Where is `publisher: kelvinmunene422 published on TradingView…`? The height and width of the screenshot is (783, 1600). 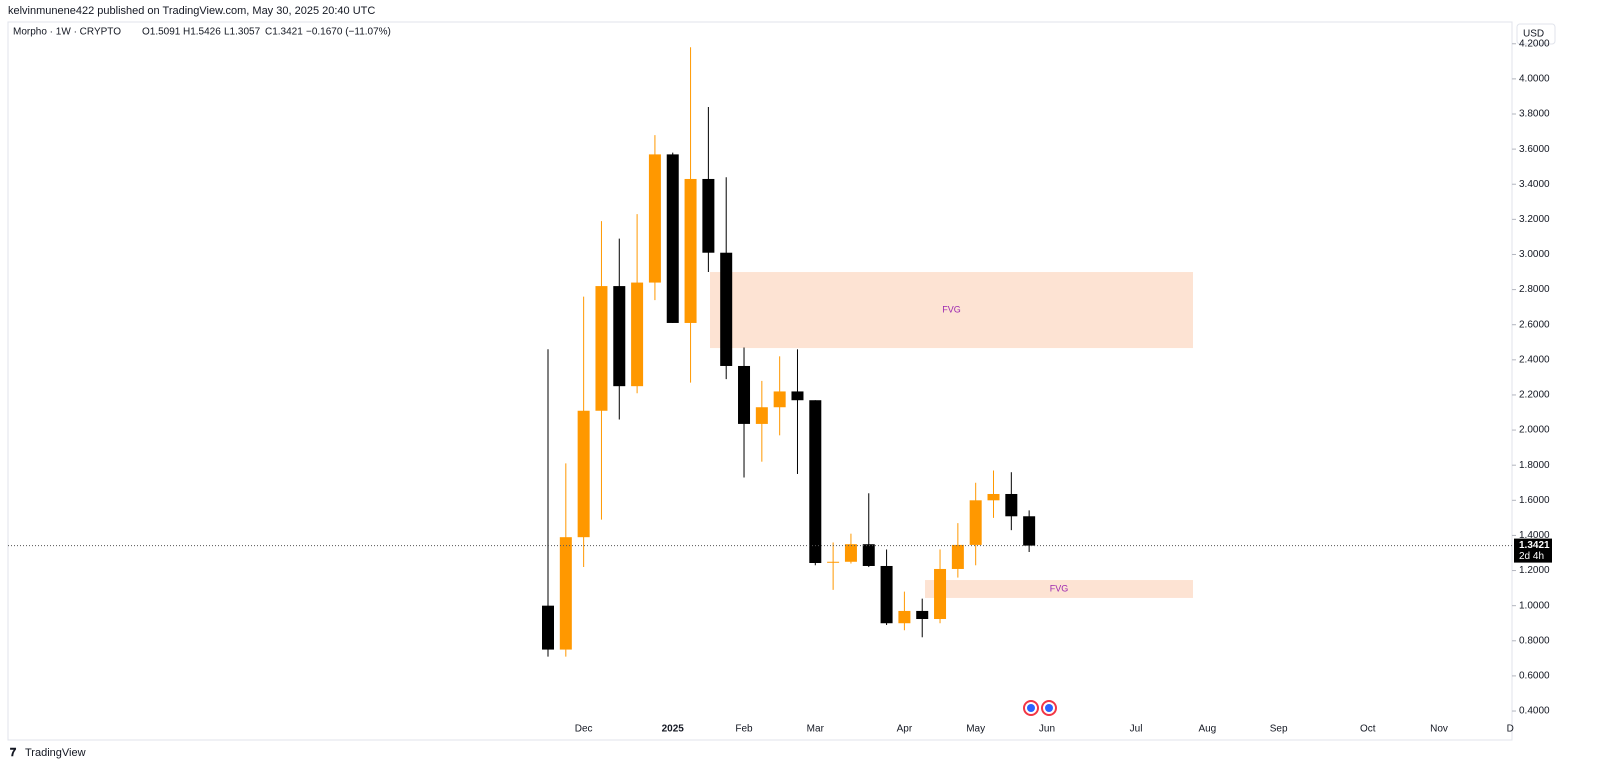 publisher: kelvinmunene422 published on TradingView… is located at coordinates (191, 11).